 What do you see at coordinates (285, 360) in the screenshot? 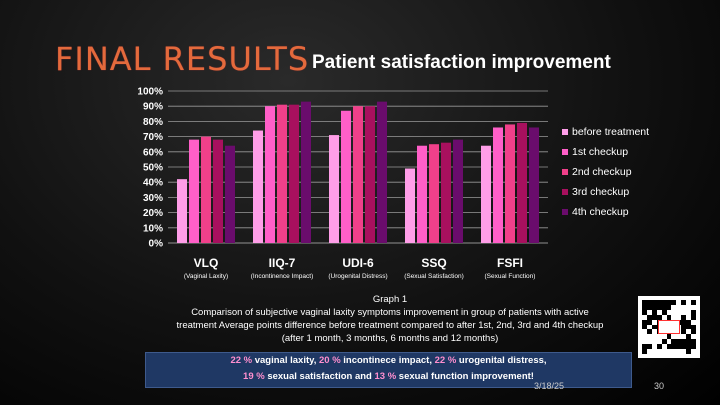
I see `summary-text-vaginal-laxity: vaginal laxity,` at bounding box center [285, 360].